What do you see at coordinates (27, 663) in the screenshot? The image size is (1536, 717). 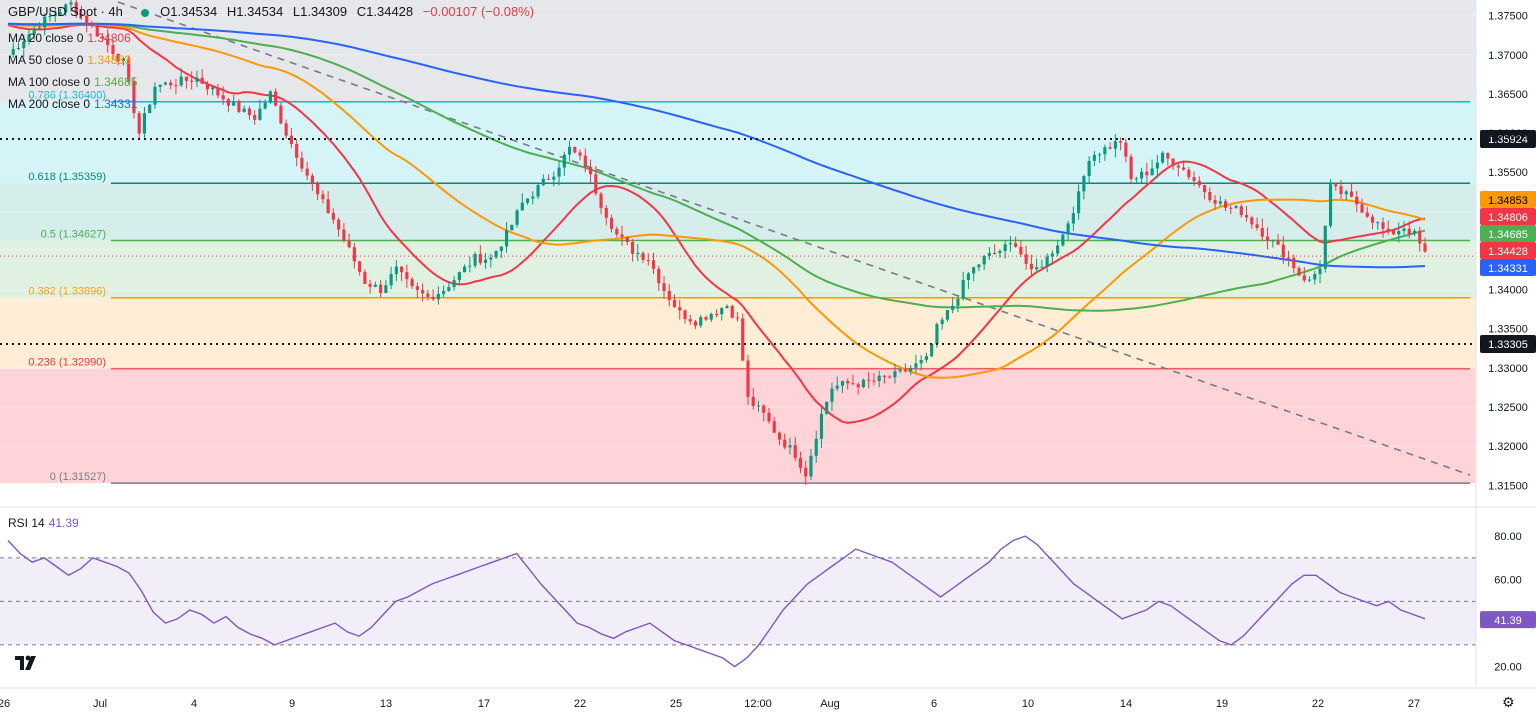 I see `tradingview-logo-icon` at bounding box center [27, 663].